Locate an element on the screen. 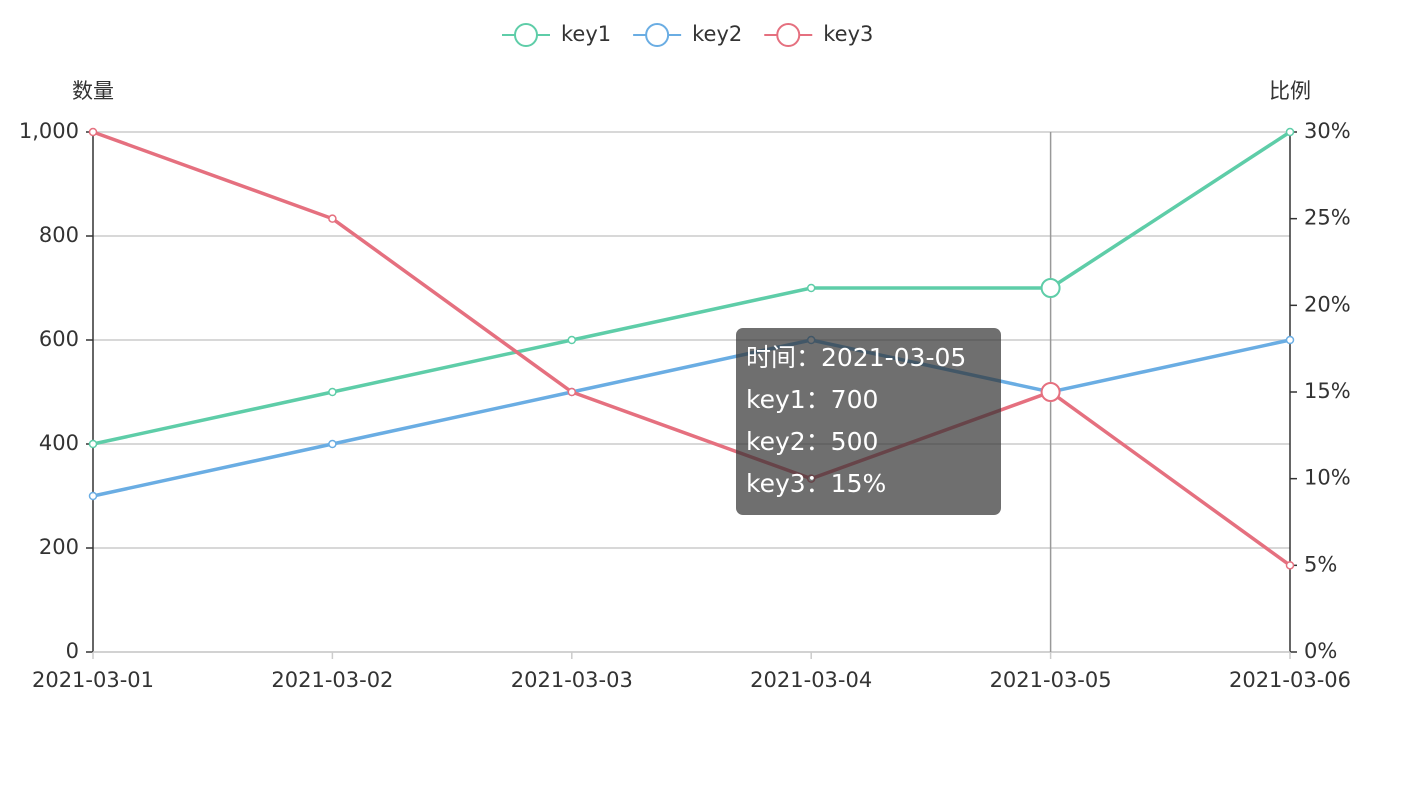 This screenshot has height=802, width=1416. legend: key1 key2 key3 is located at coordinates (687, 34).